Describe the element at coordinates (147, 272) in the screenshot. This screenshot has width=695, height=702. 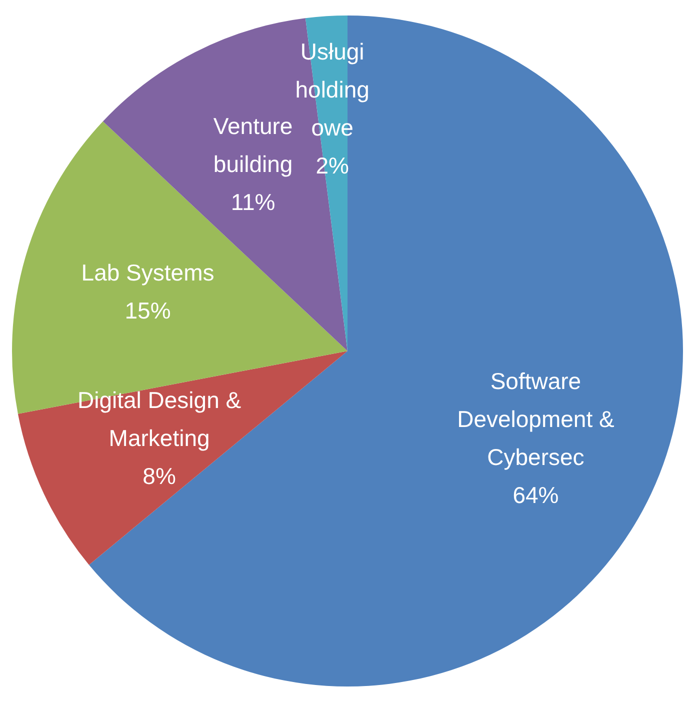
I see `slice-label: Lab Systems` at that location.